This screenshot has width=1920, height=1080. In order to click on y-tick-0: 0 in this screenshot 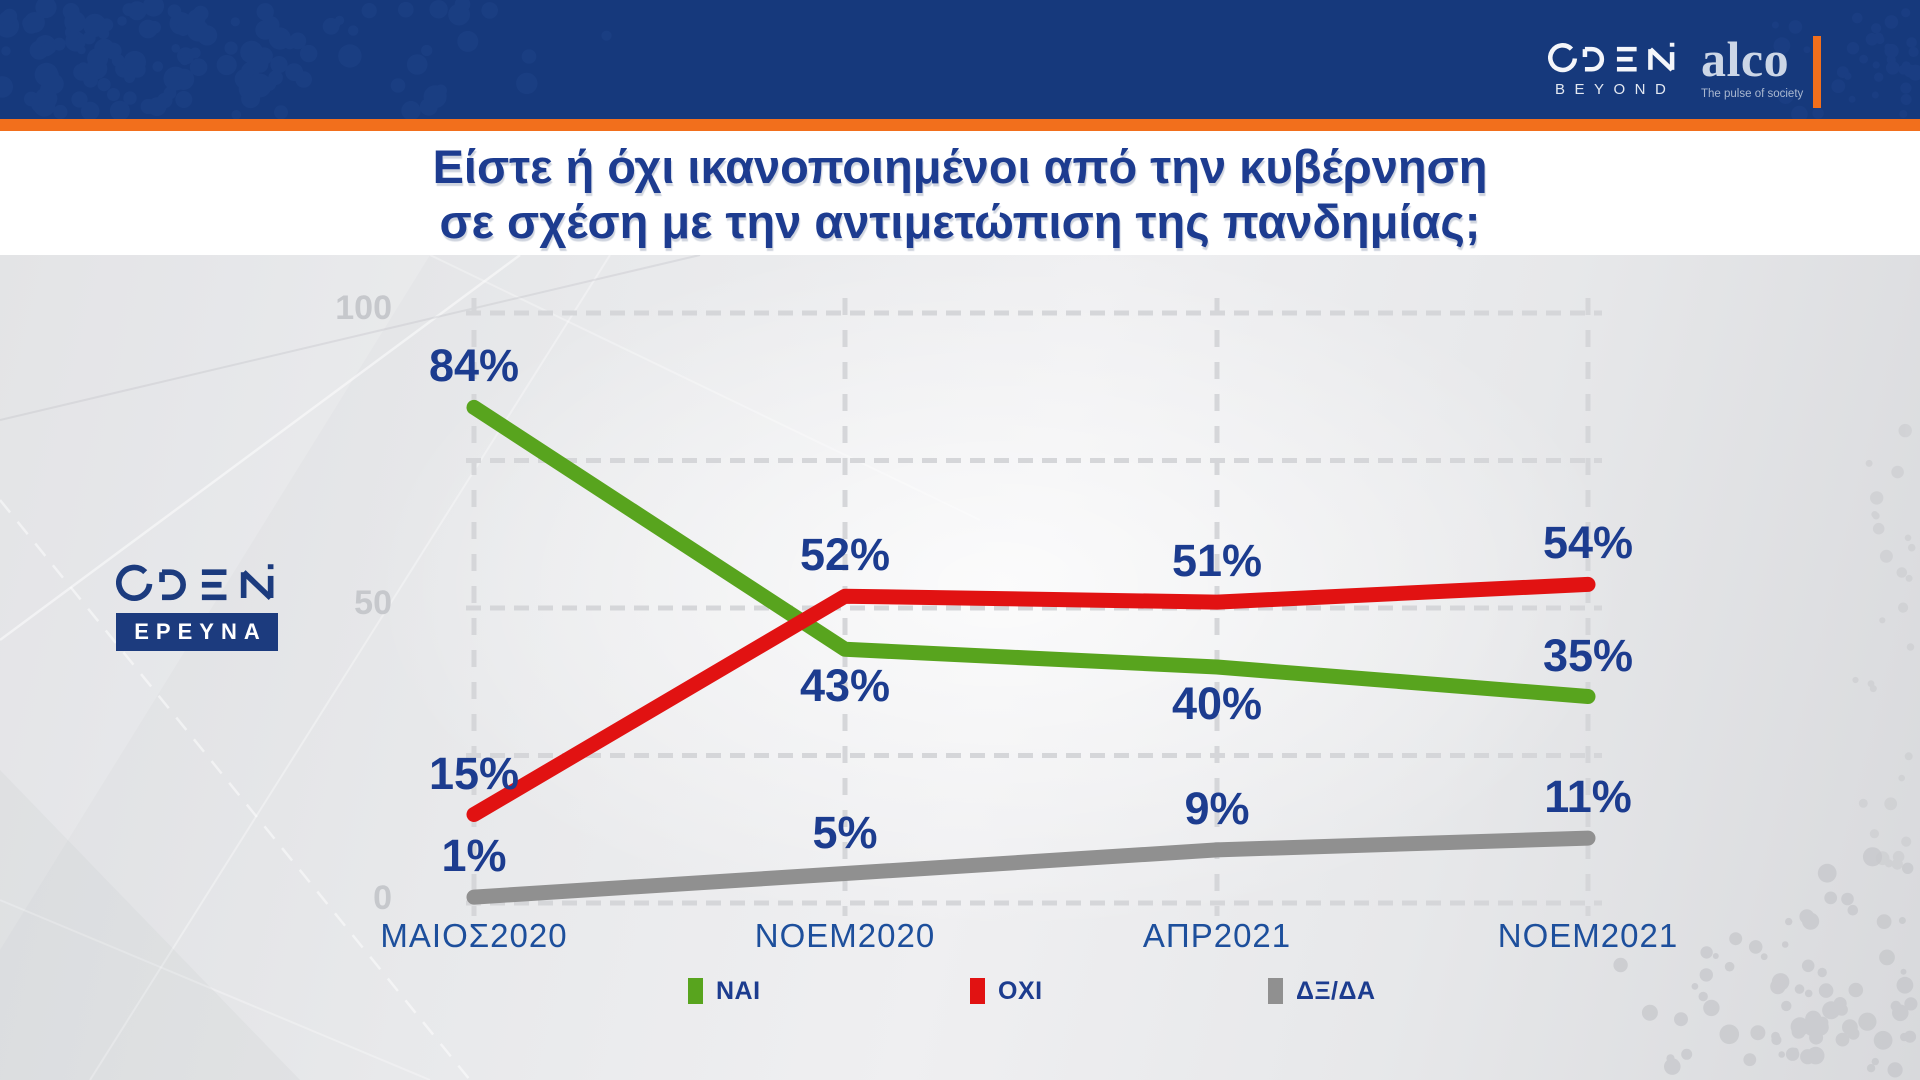, I will do `click(382, 898)`.